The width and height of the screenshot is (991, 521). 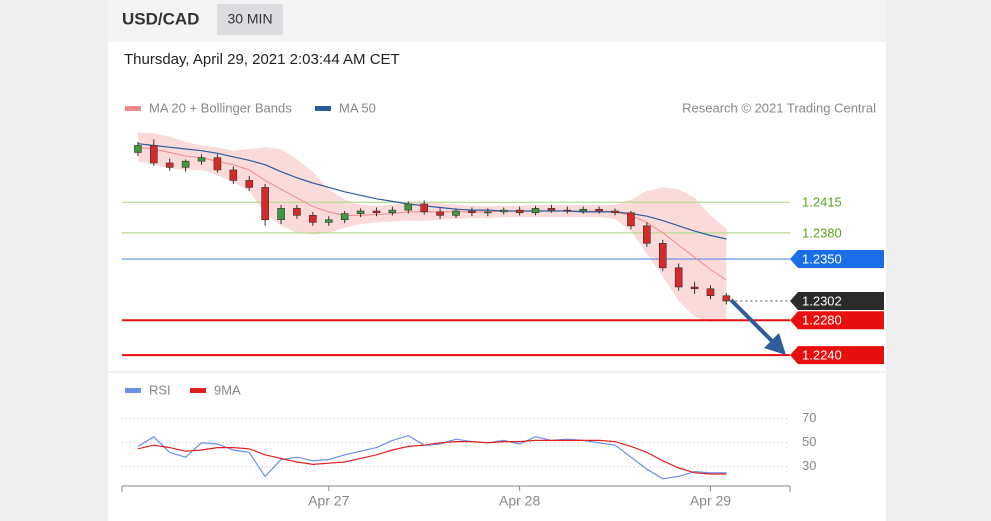 What do you see at coordinates (809, 417) in the screenshot?
I see `rsi-tick-label: 70` at bounding box center [809, 417].